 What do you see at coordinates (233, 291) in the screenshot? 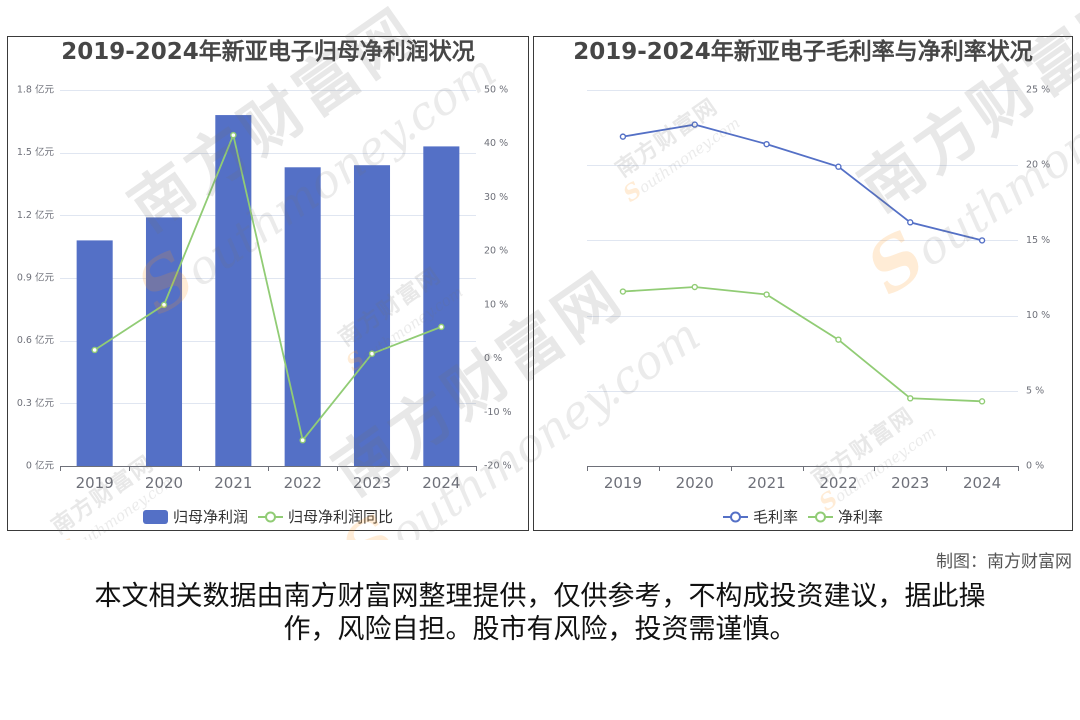
I see `bar-2021` at bounding box center [233, 291].